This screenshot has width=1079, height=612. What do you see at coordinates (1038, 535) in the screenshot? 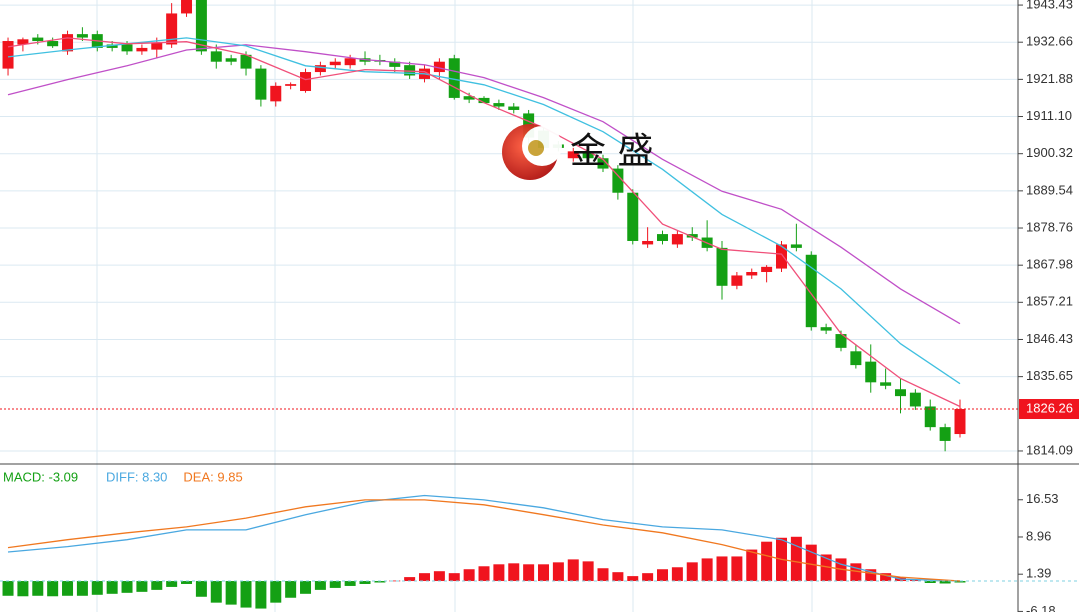
I see `y-tick-label: 8.96` at bounding box center [1038, 535].